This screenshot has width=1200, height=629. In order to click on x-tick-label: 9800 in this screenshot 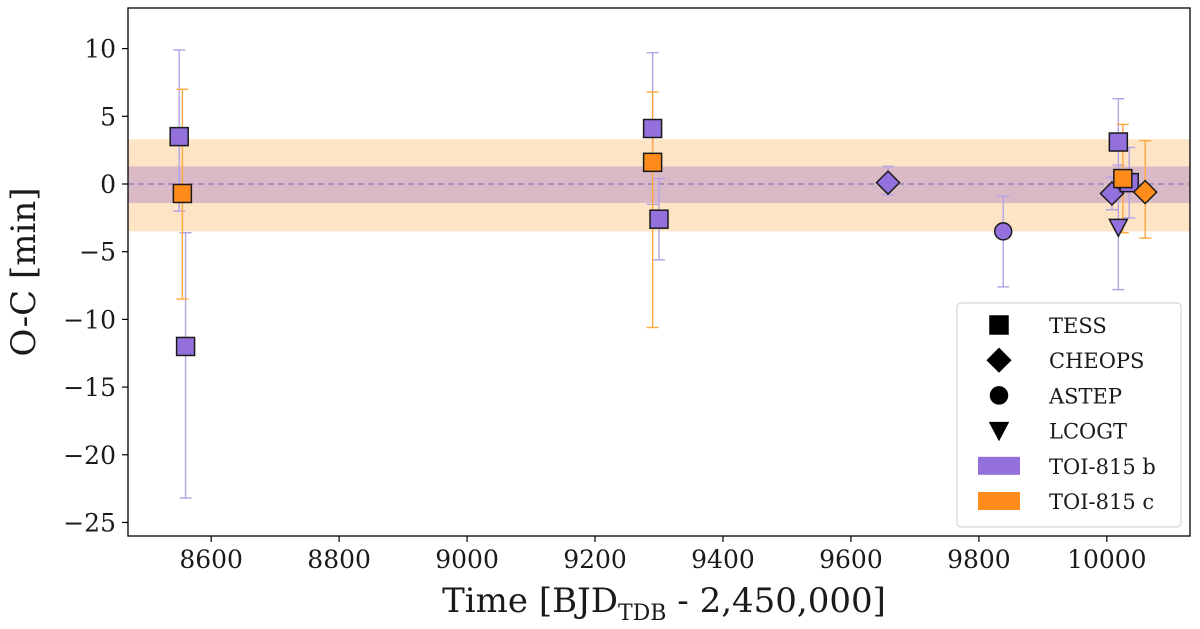, I will do `click(979, 559)`.